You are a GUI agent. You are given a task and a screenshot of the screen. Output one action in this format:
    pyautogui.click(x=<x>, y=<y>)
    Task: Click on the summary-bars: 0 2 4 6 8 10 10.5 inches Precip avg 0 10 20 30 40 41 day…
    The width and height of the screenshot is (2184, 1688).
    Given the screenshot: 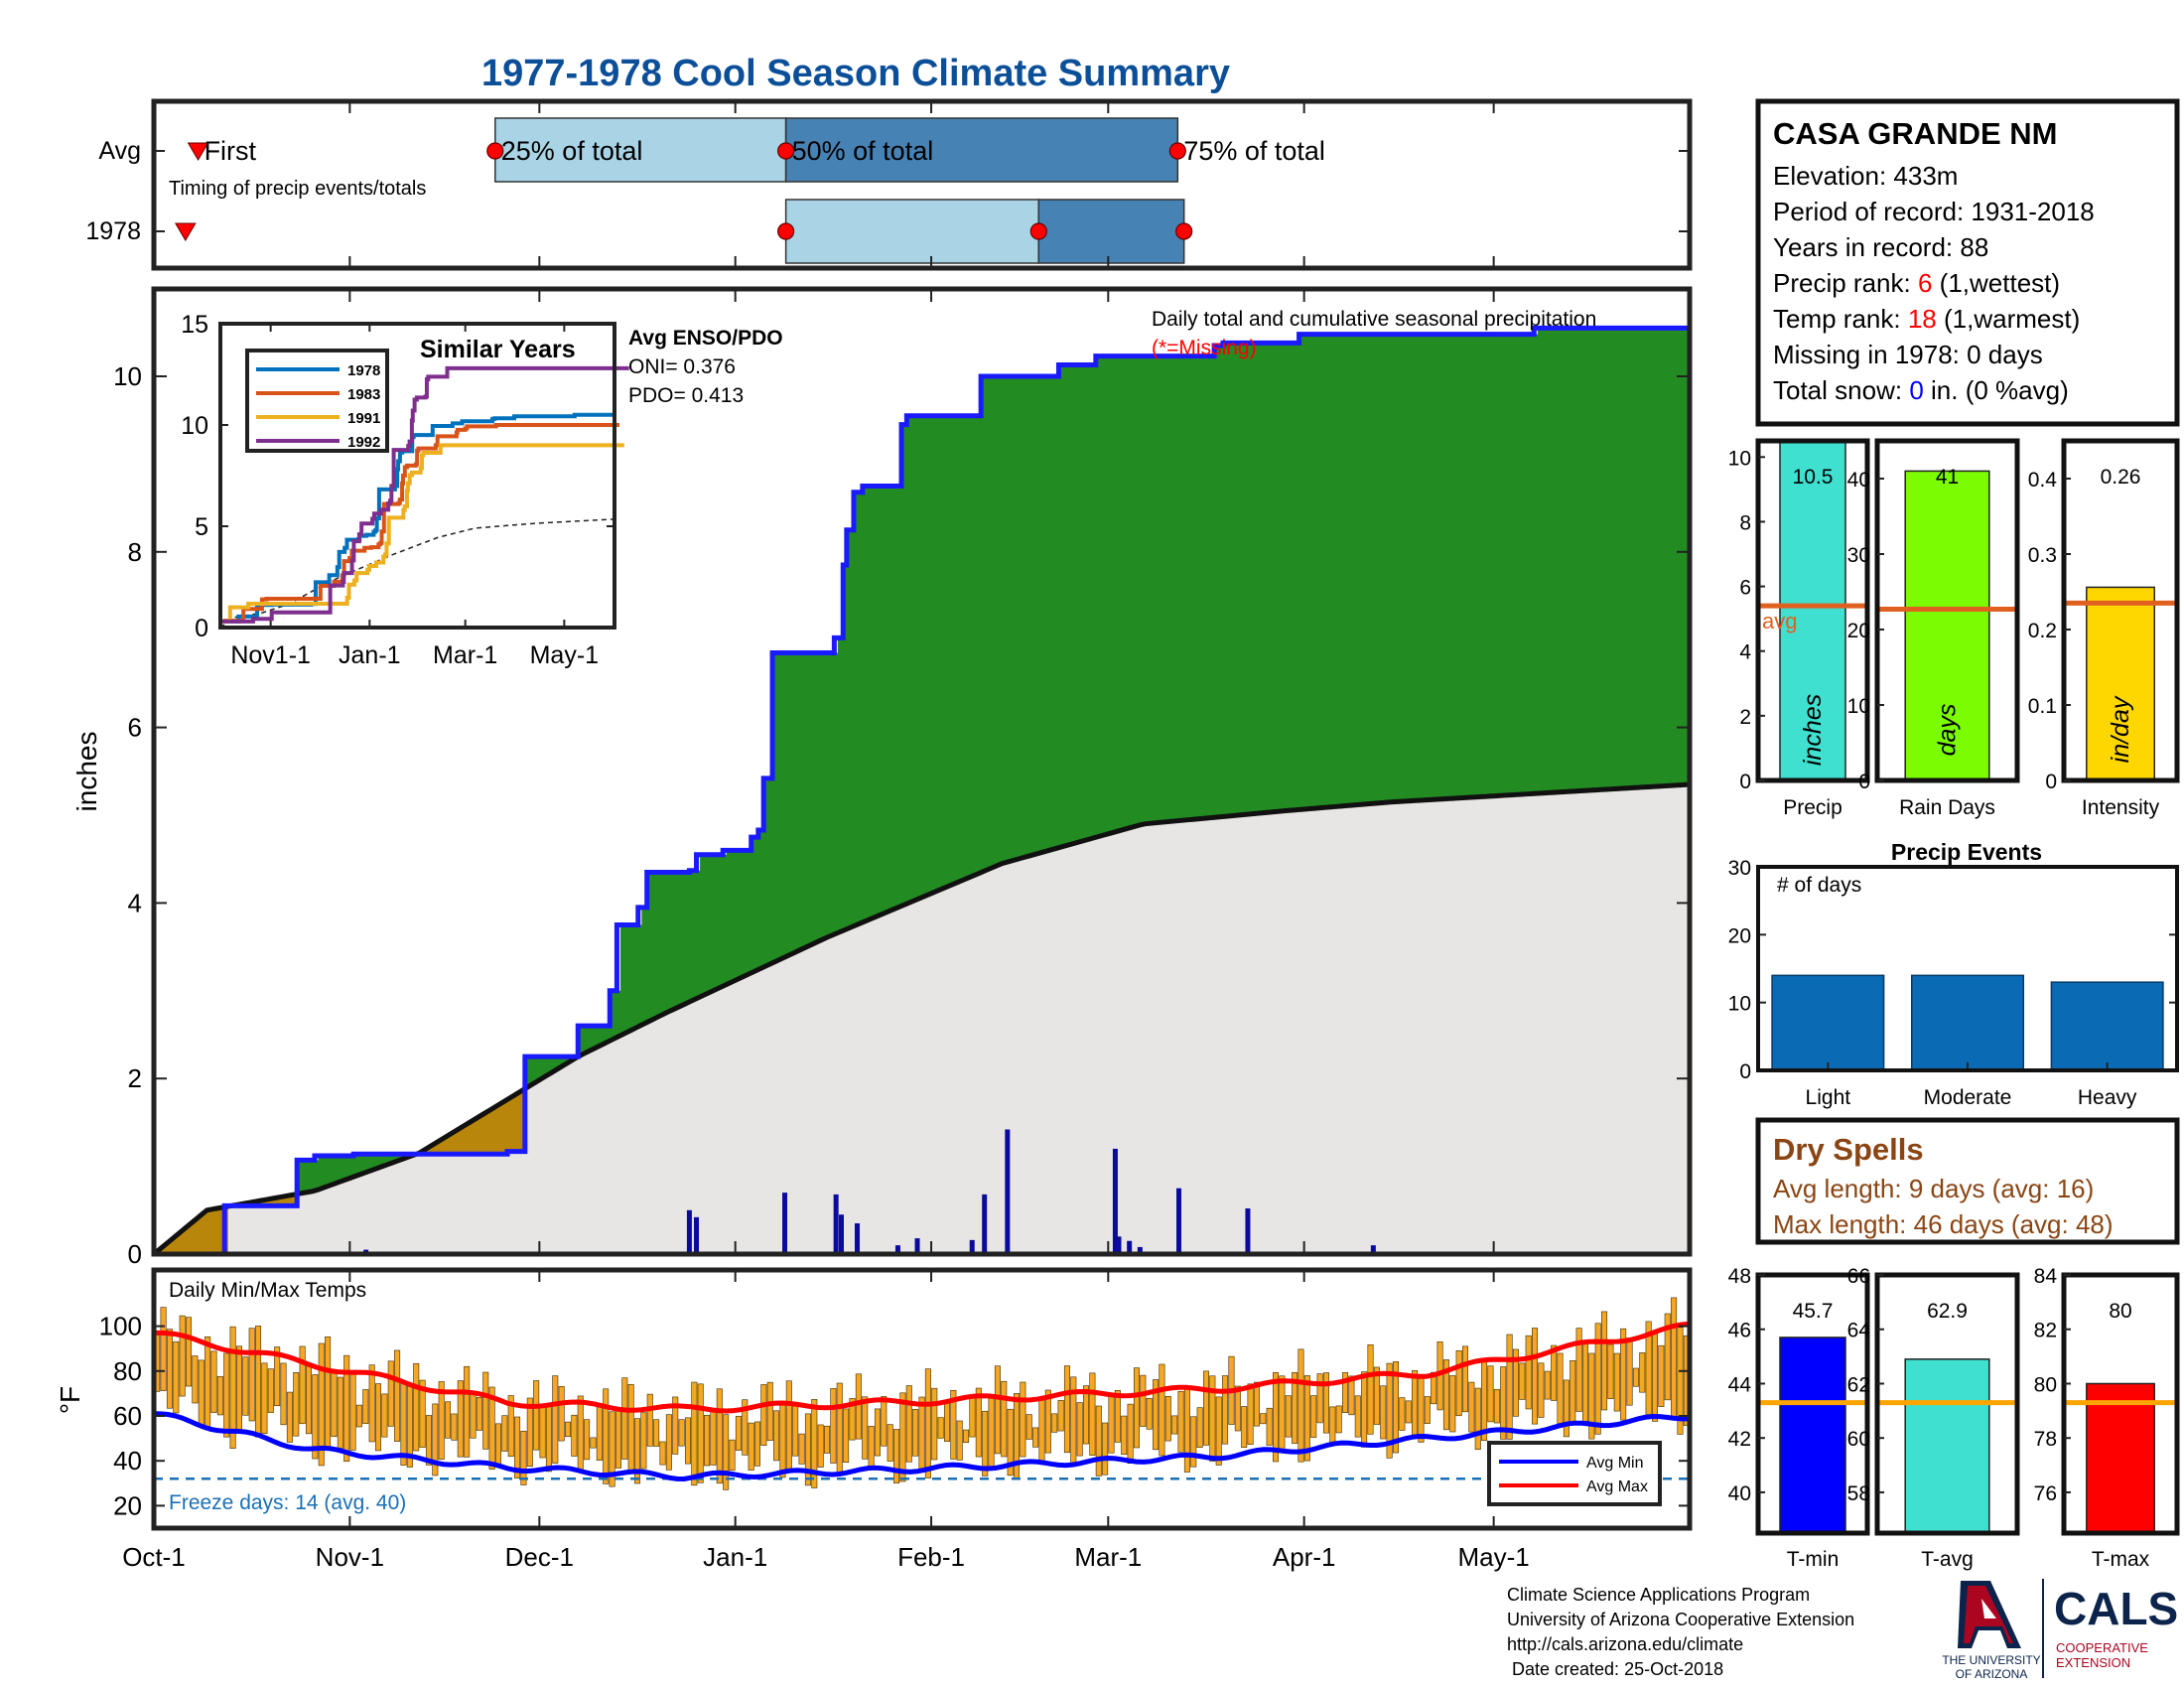 What is the action you would take?
    pyautogui.click(x=1954, y=628)
    